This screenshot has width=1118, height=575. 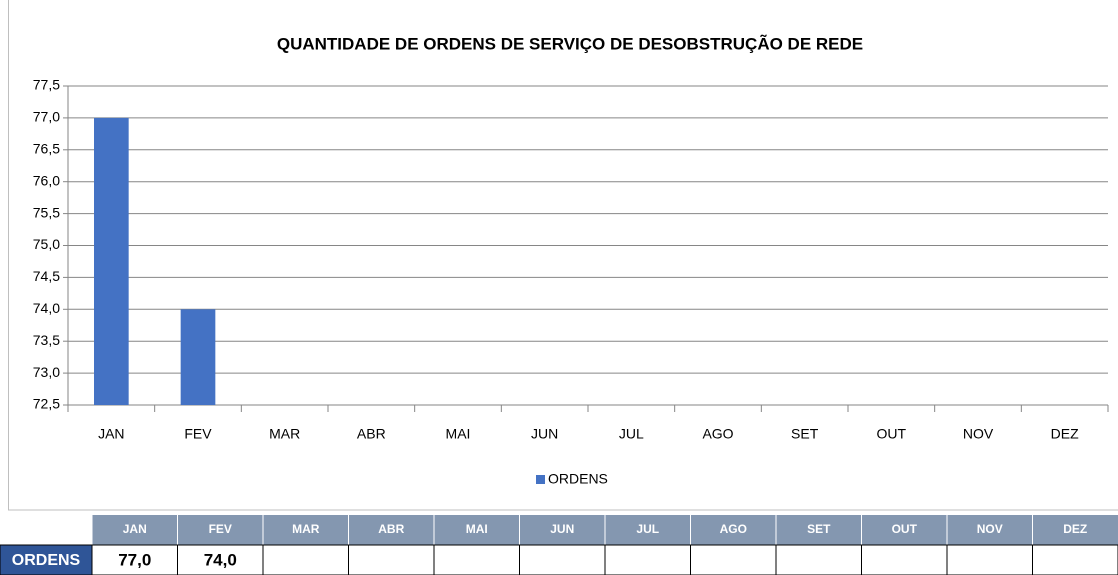 I want to click on legend-swatch, so click(x=540, y=479).